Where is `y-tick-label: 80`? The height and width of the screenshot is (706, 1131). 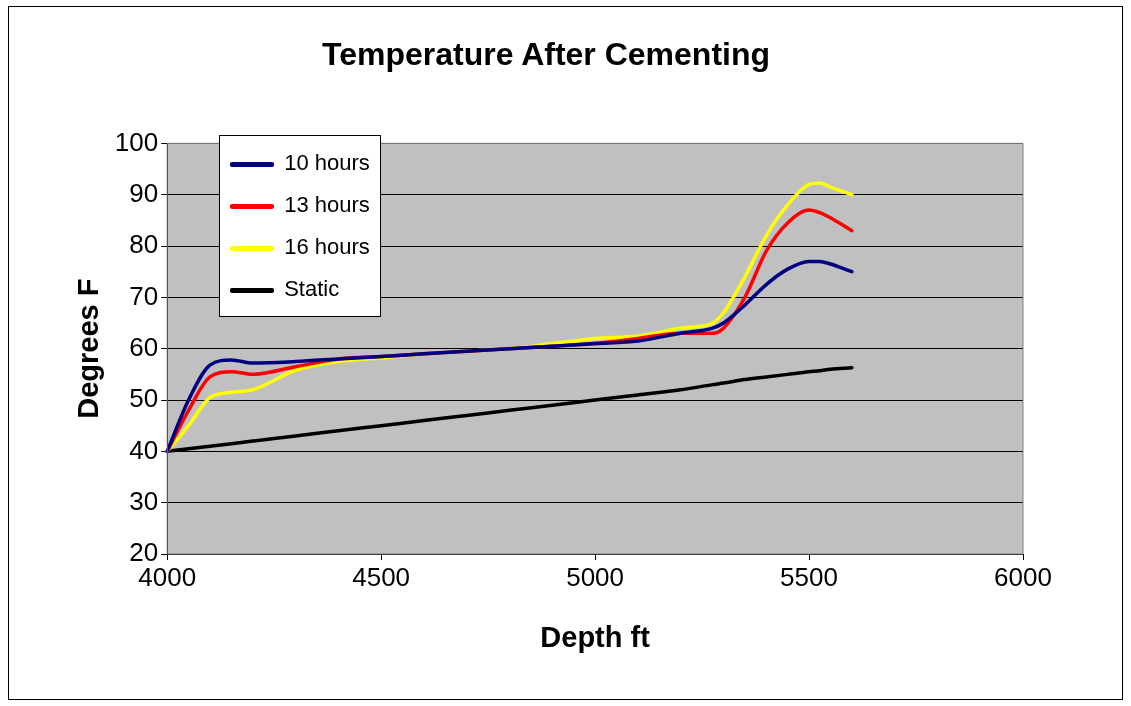
y-tick-label: 80 is located at coordinates (144, 244).